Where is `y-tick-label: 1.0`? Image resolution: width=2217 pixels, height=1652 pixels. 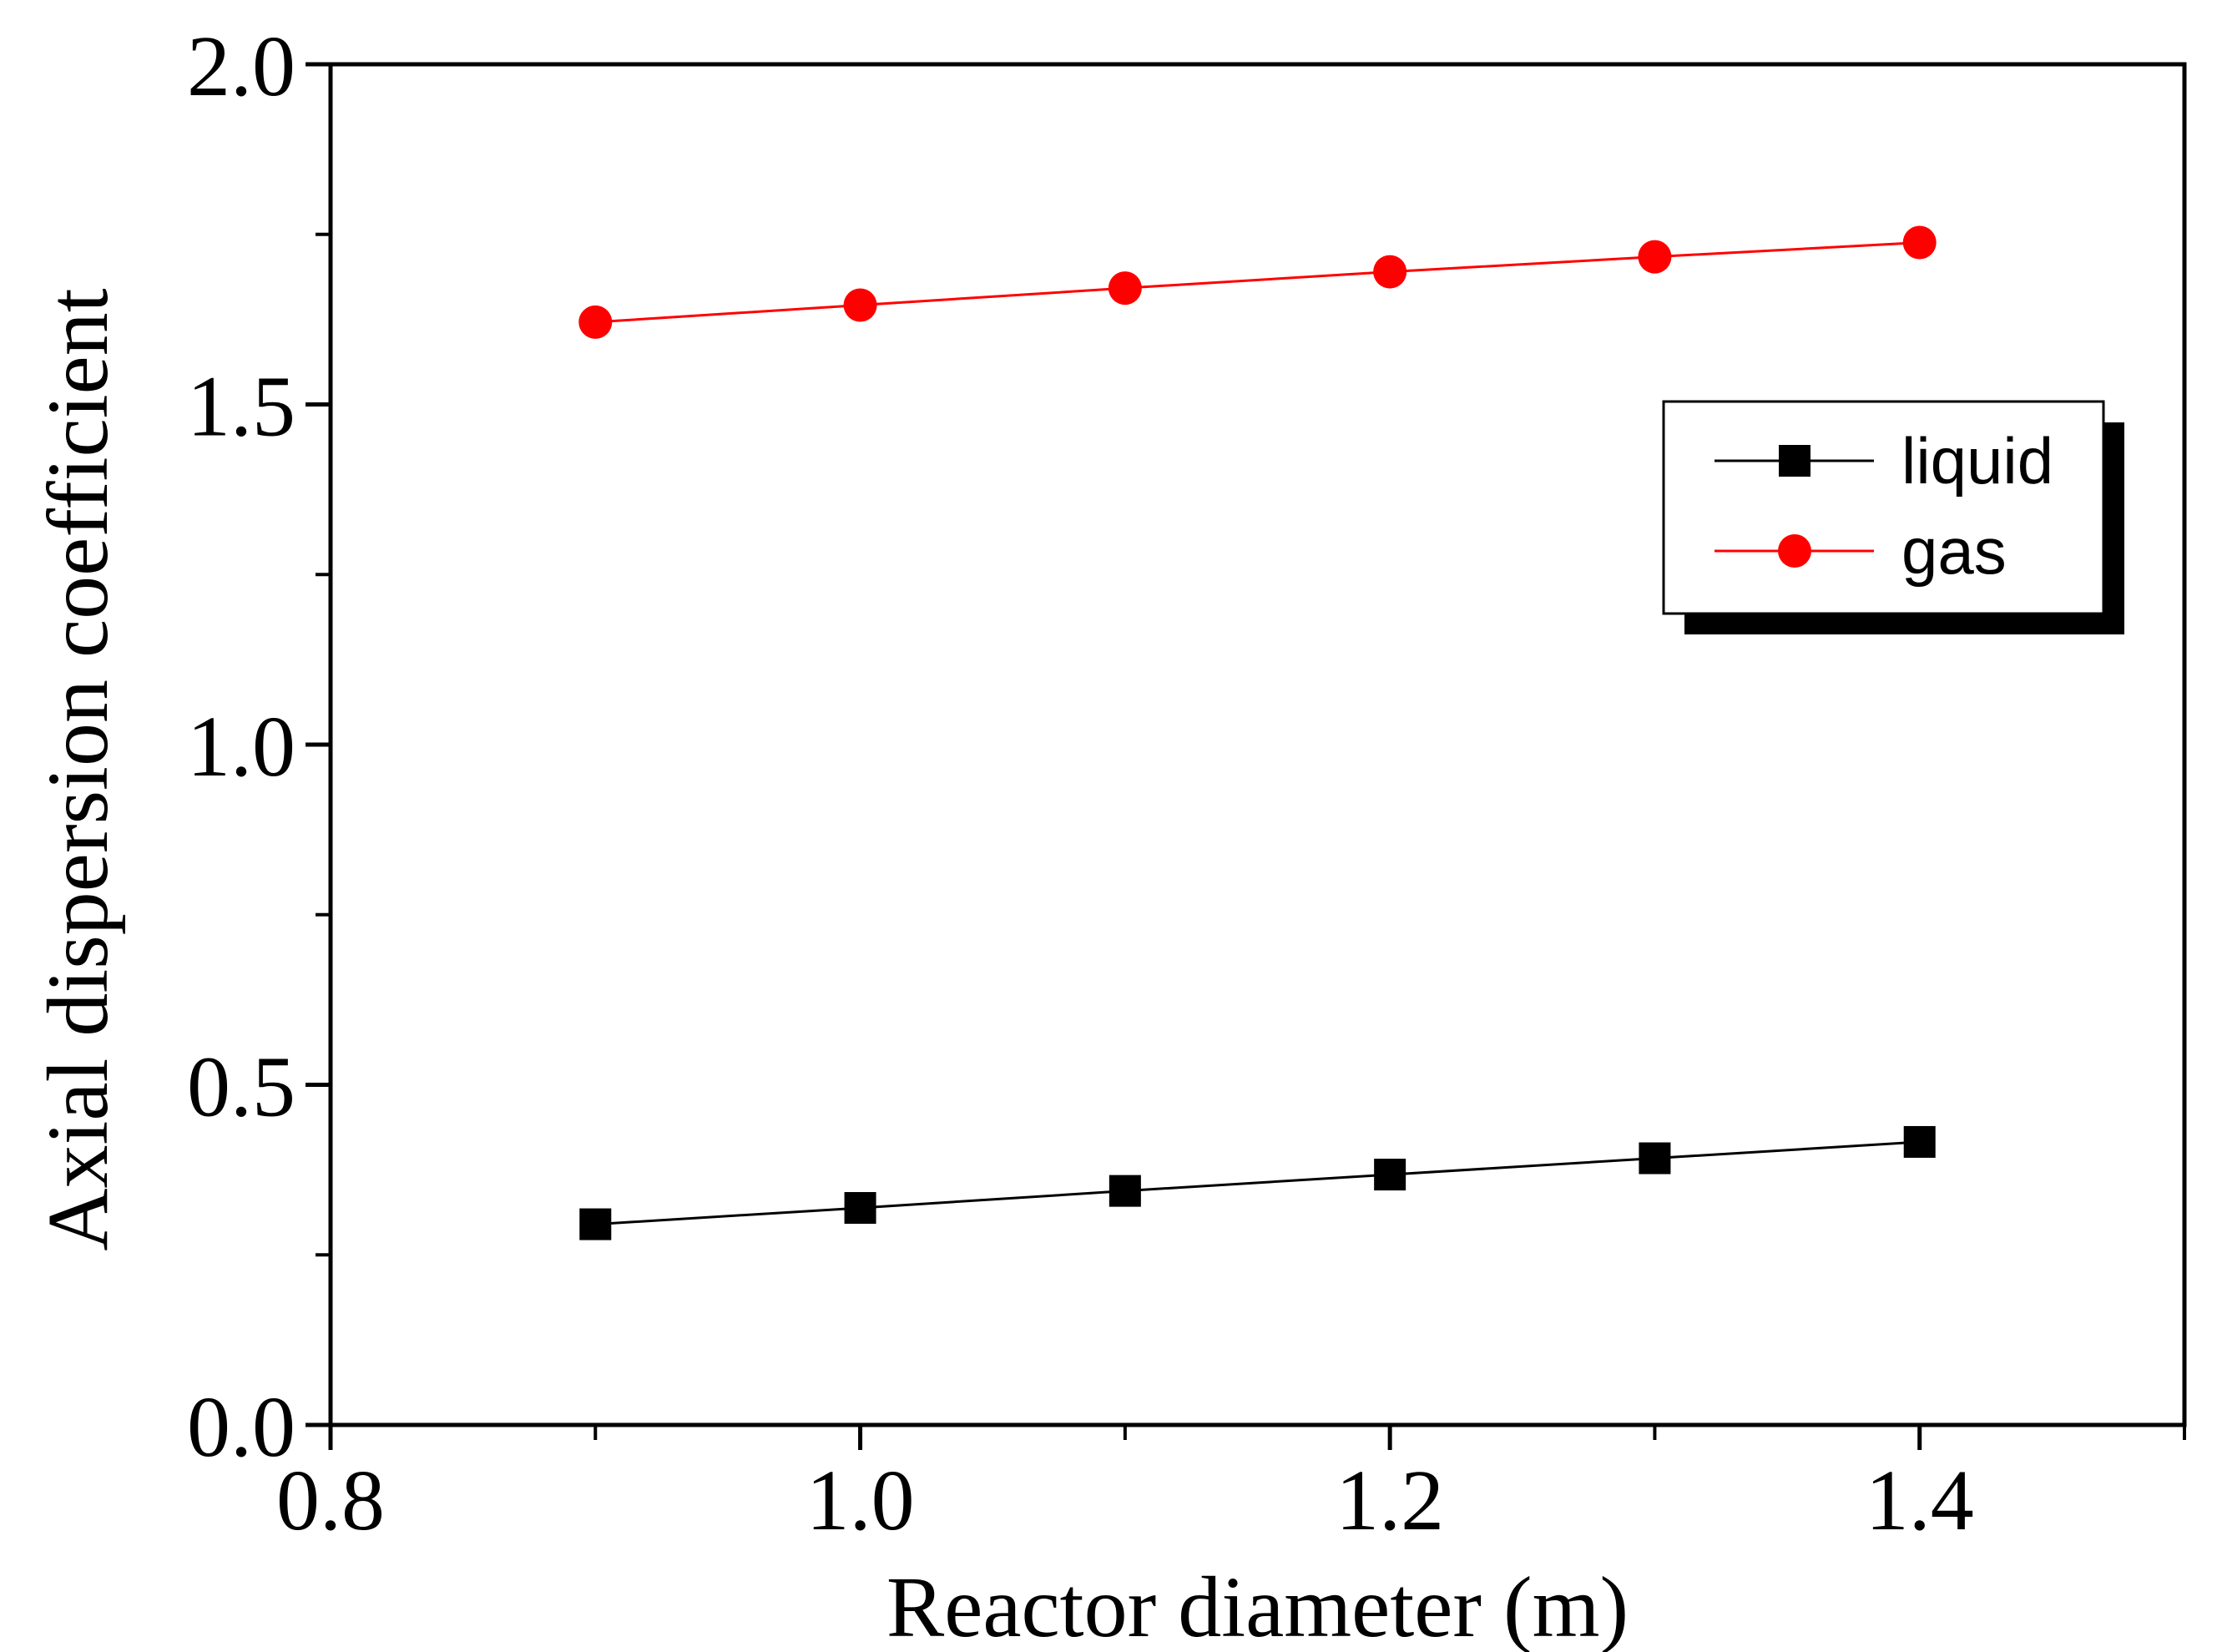 y-tick-label: 1.0 is located at coordinates (241, 747).